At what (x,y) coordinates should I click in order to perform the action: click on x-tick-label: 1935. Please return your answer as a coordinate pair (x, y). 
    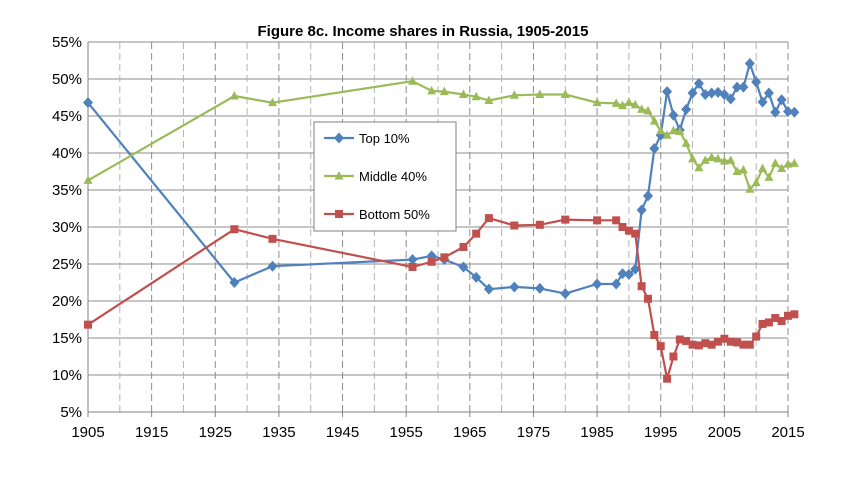
    Looking at the image, I should click on (278, 432).